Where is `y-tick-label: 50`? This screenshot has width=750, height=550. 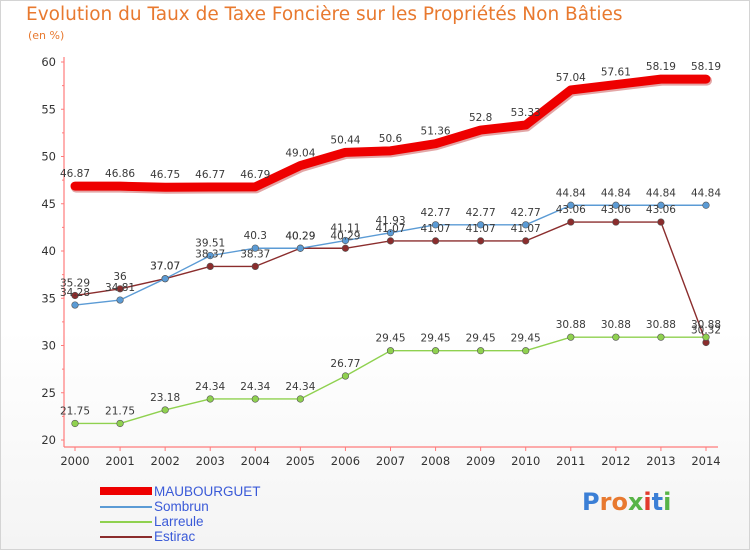
y-tick-label: 50 is located at coordinates (48, 157).